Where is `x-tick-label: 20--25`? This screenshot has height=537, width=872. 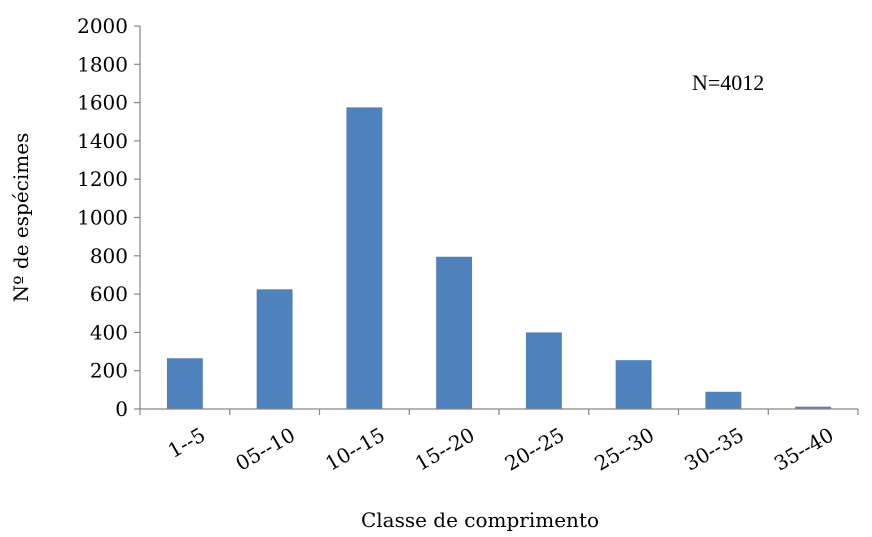 x-tick-label: 20--25 is located at coordinates (535, 449).